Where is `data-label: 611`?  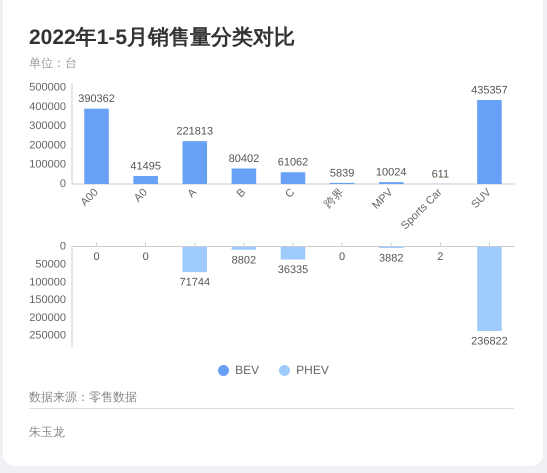
data-label: 611 is located at coordinates (441, 174).